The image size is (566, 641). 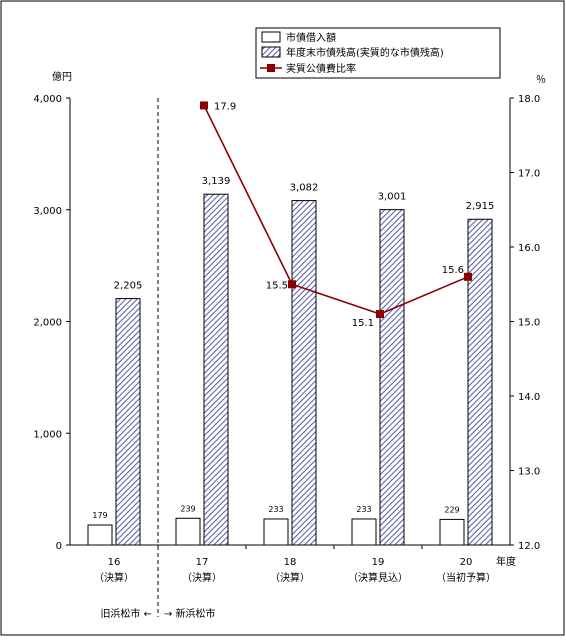 I want to click on bar-balance-label: 3,082, so click(x=304, y=188).